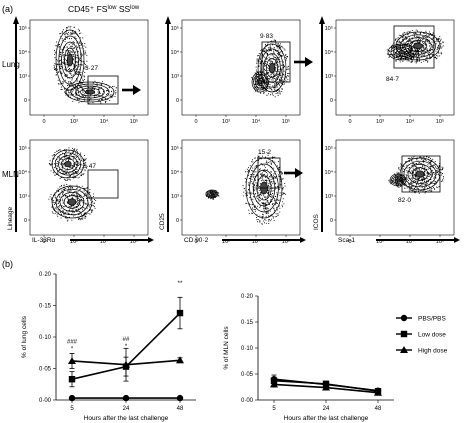 The width and height of the screenshot is (474, 423). I want to click on data-point, so click(72, 398).